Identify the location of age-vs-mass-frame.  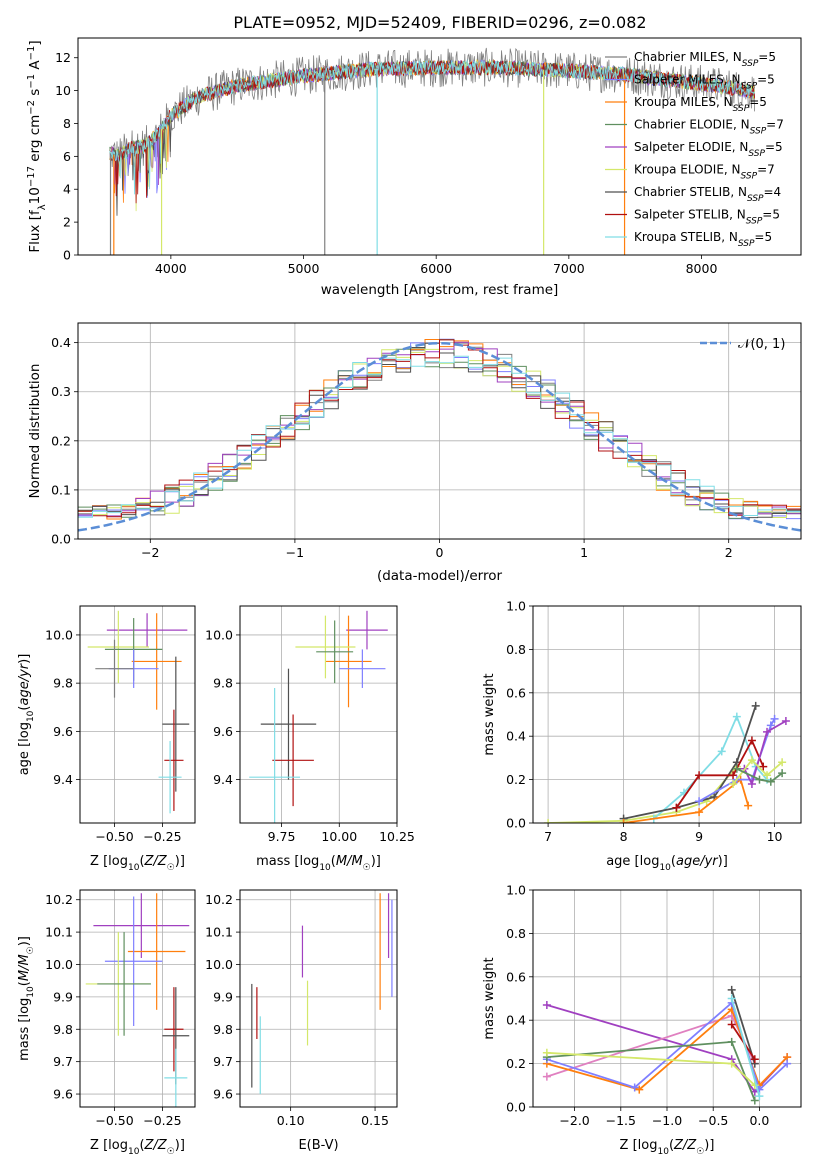
(318, 714).